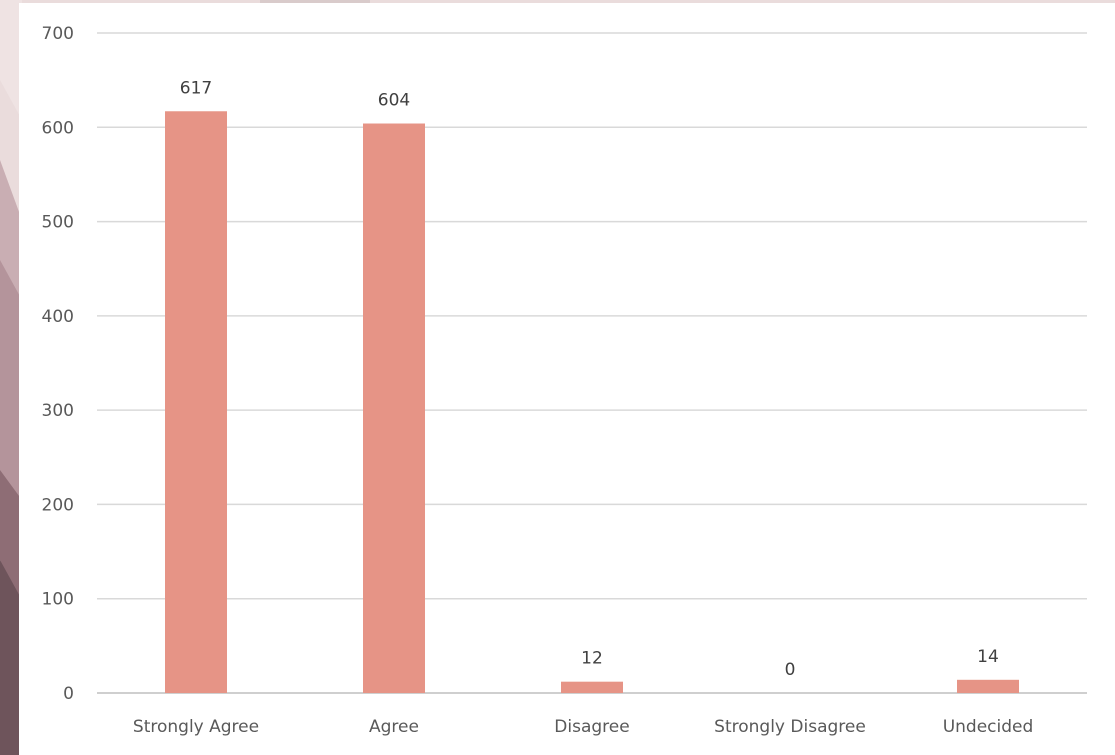 This screenshot has height=755, width=1115. I want to click on data-label: 604, so click(394, 101).